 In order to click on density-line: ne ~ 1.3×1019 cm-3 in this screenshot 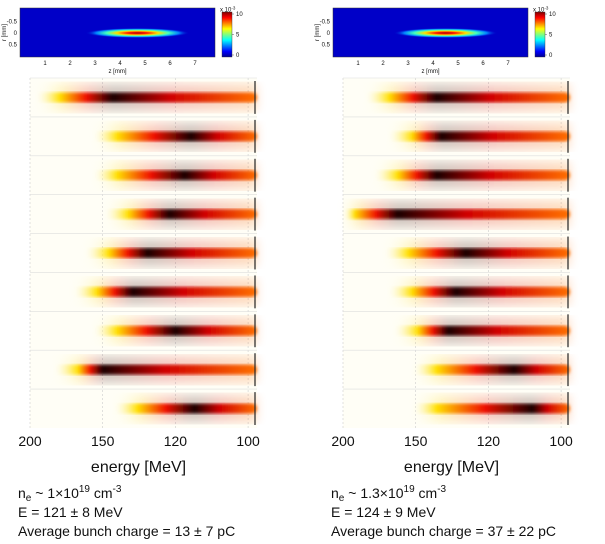, I will do `click(389, 494)`.